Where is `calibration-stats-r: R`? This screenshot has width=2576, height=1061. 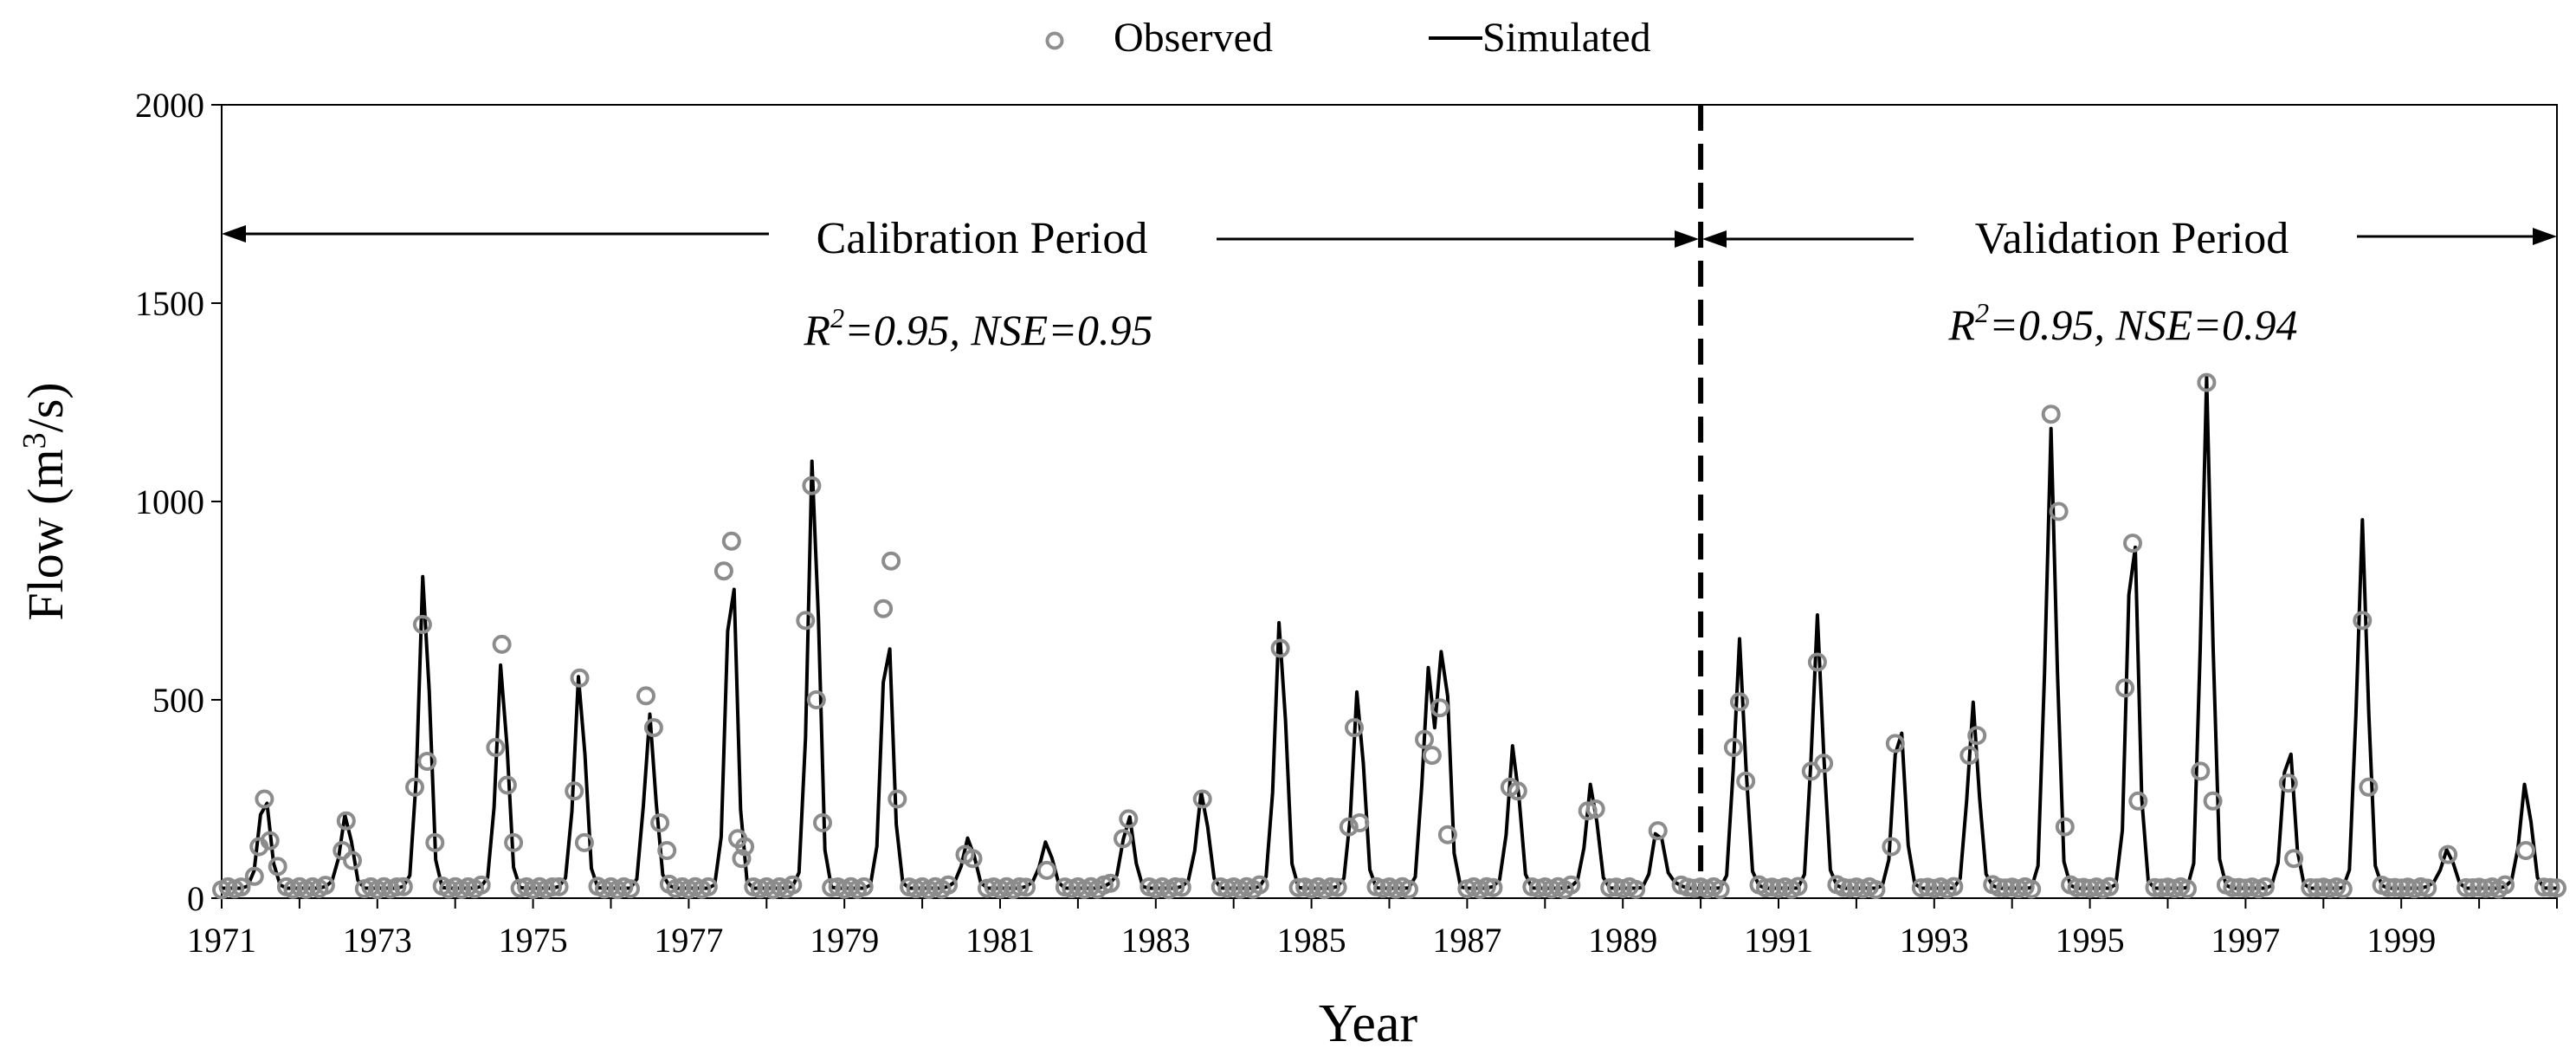 calibration-stats-r: R is located at coordinates (817, 330).